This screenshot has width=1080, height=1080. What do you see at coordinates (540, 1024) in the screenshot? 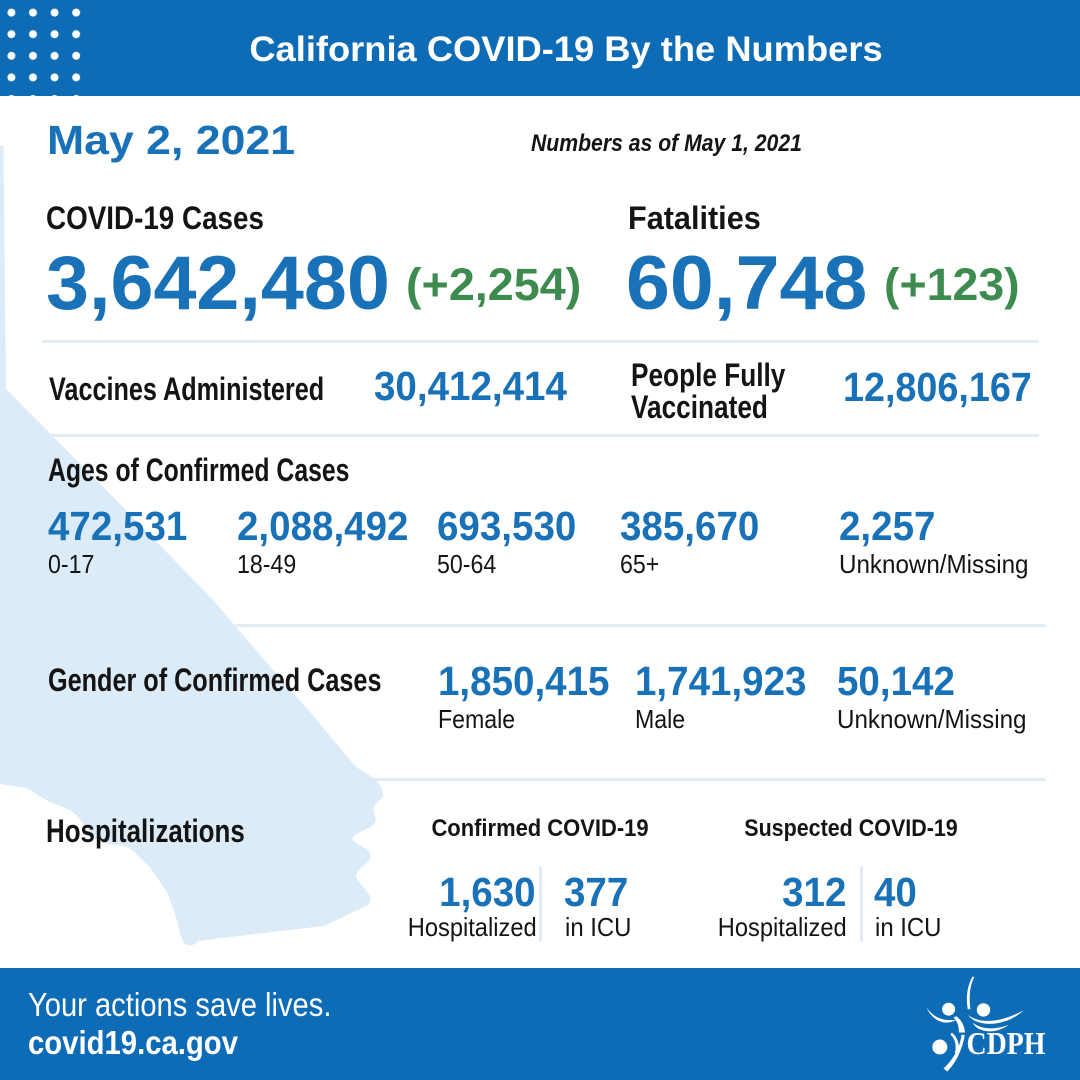
I see `footer-bar` at bounding box center [540, 1024].